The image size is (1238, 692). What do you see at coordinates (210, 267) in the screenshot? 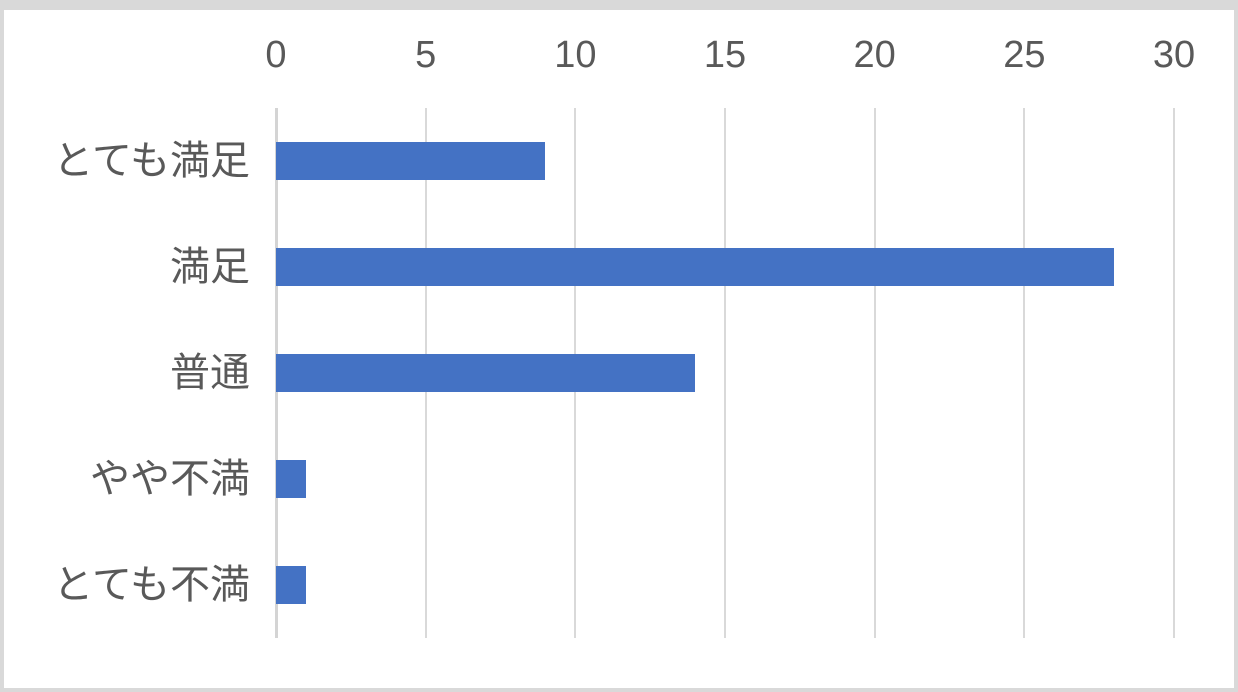
I see `category-label: 満足` at bounding box center [210, 267].